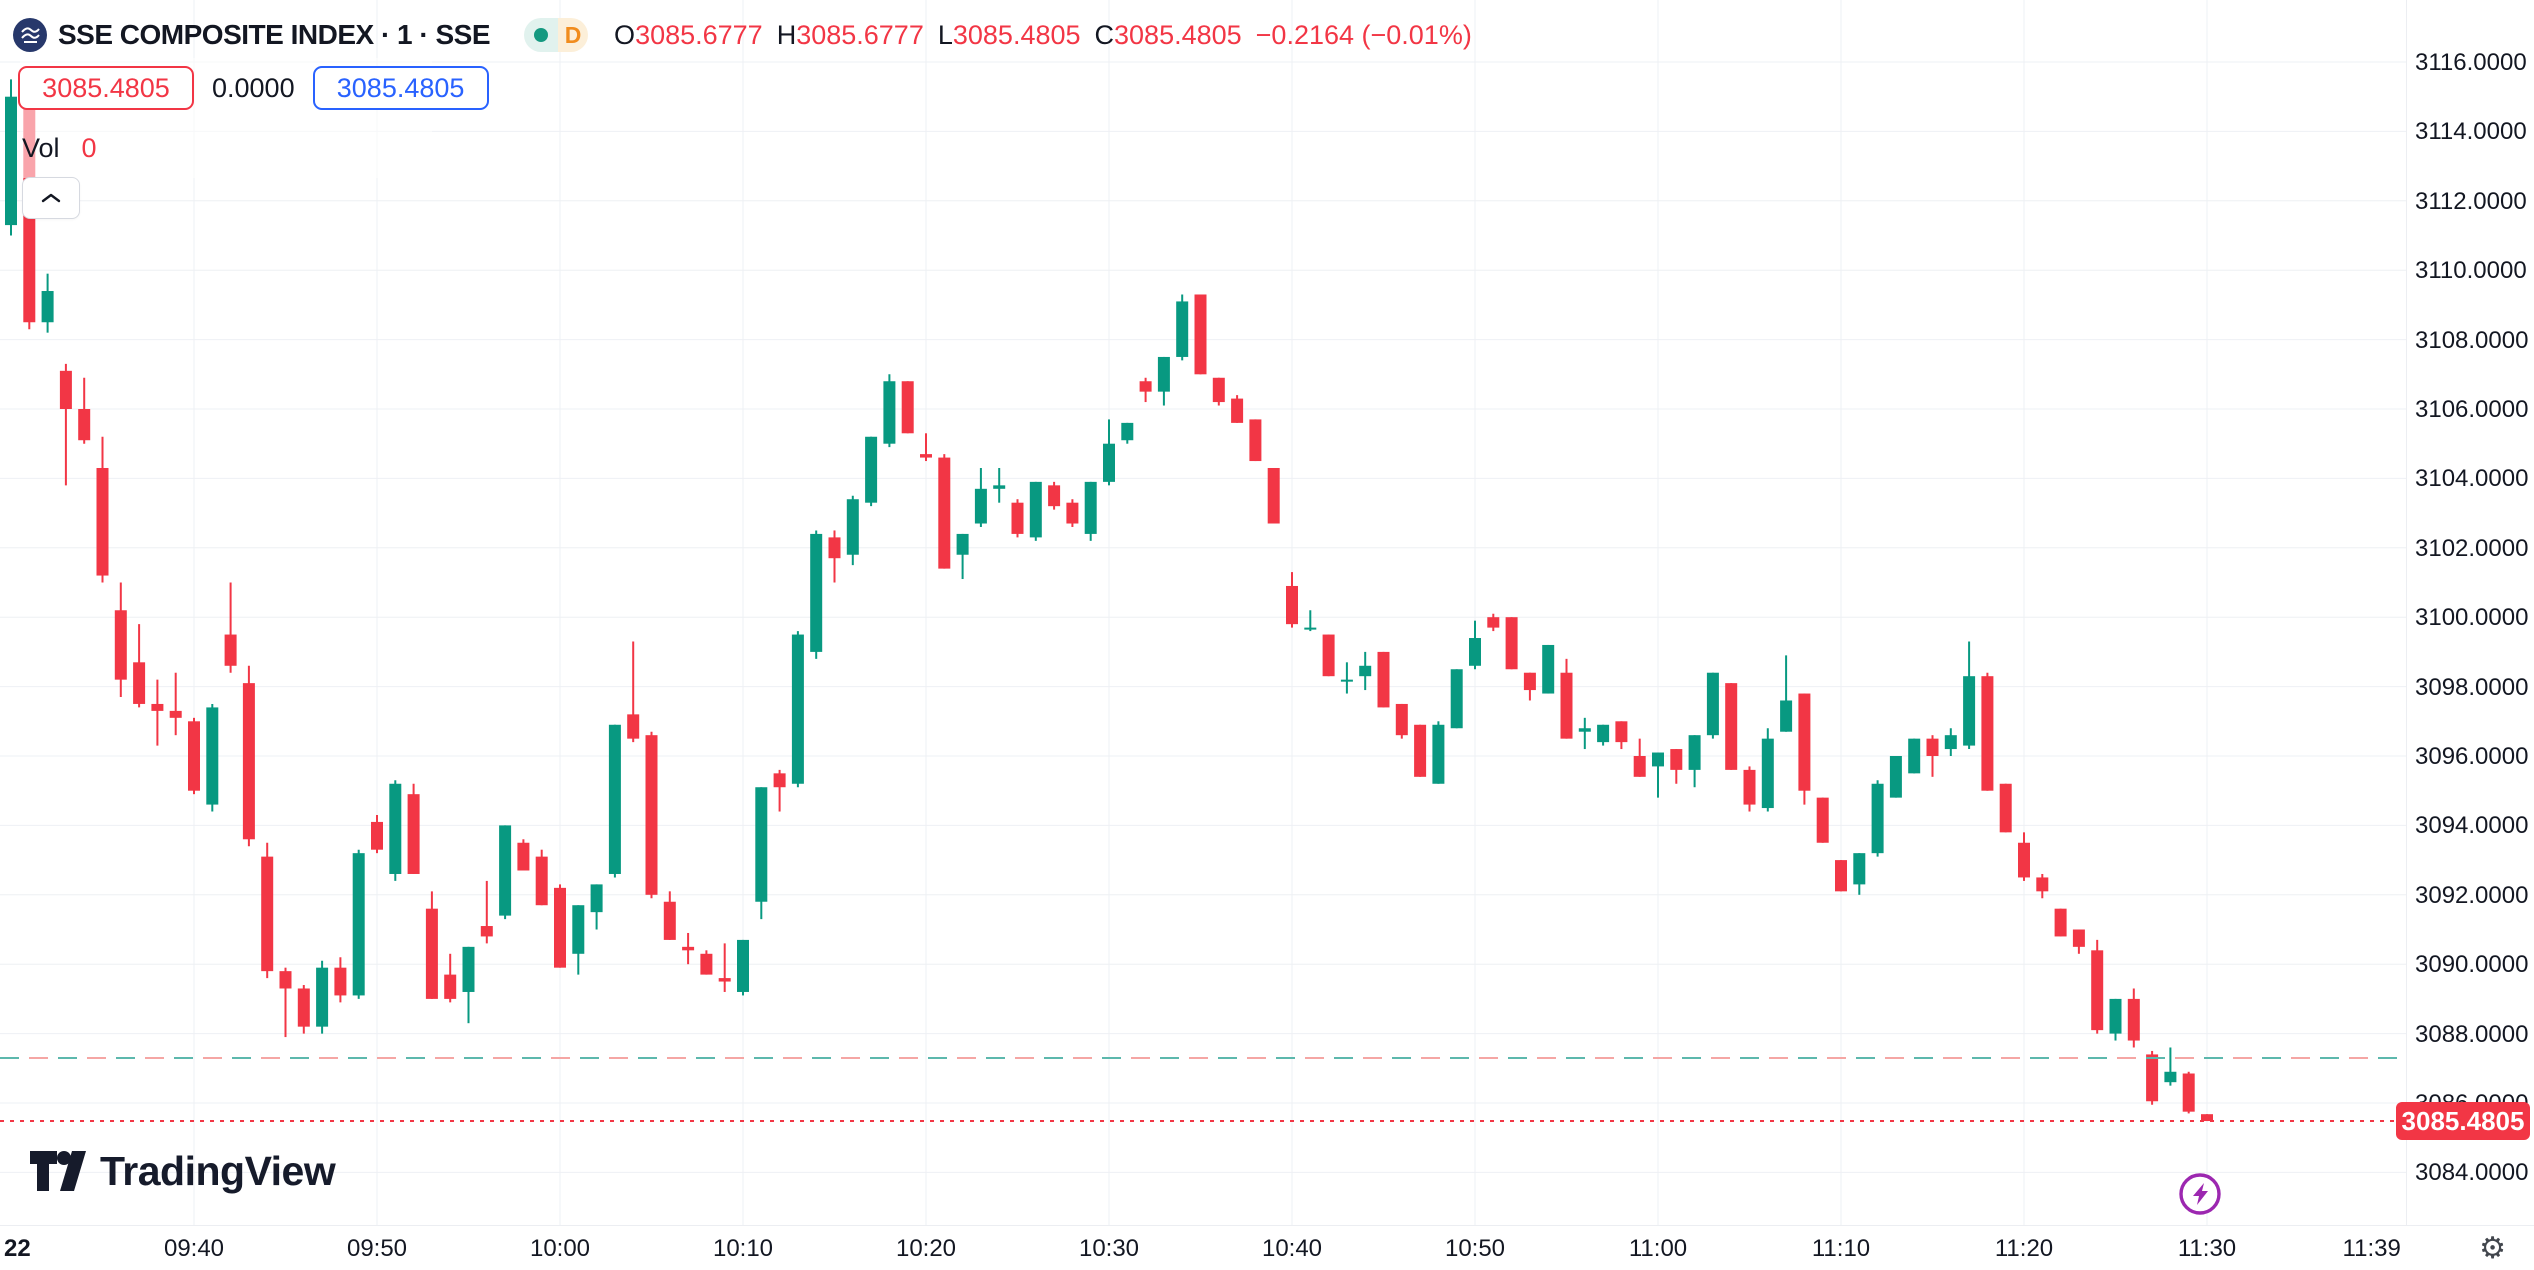 The image size is (2534, 1270). Describe the element at coordinates (2371, 1248) in the screenshot. I see `time-axis-label: 11:39` at that location.